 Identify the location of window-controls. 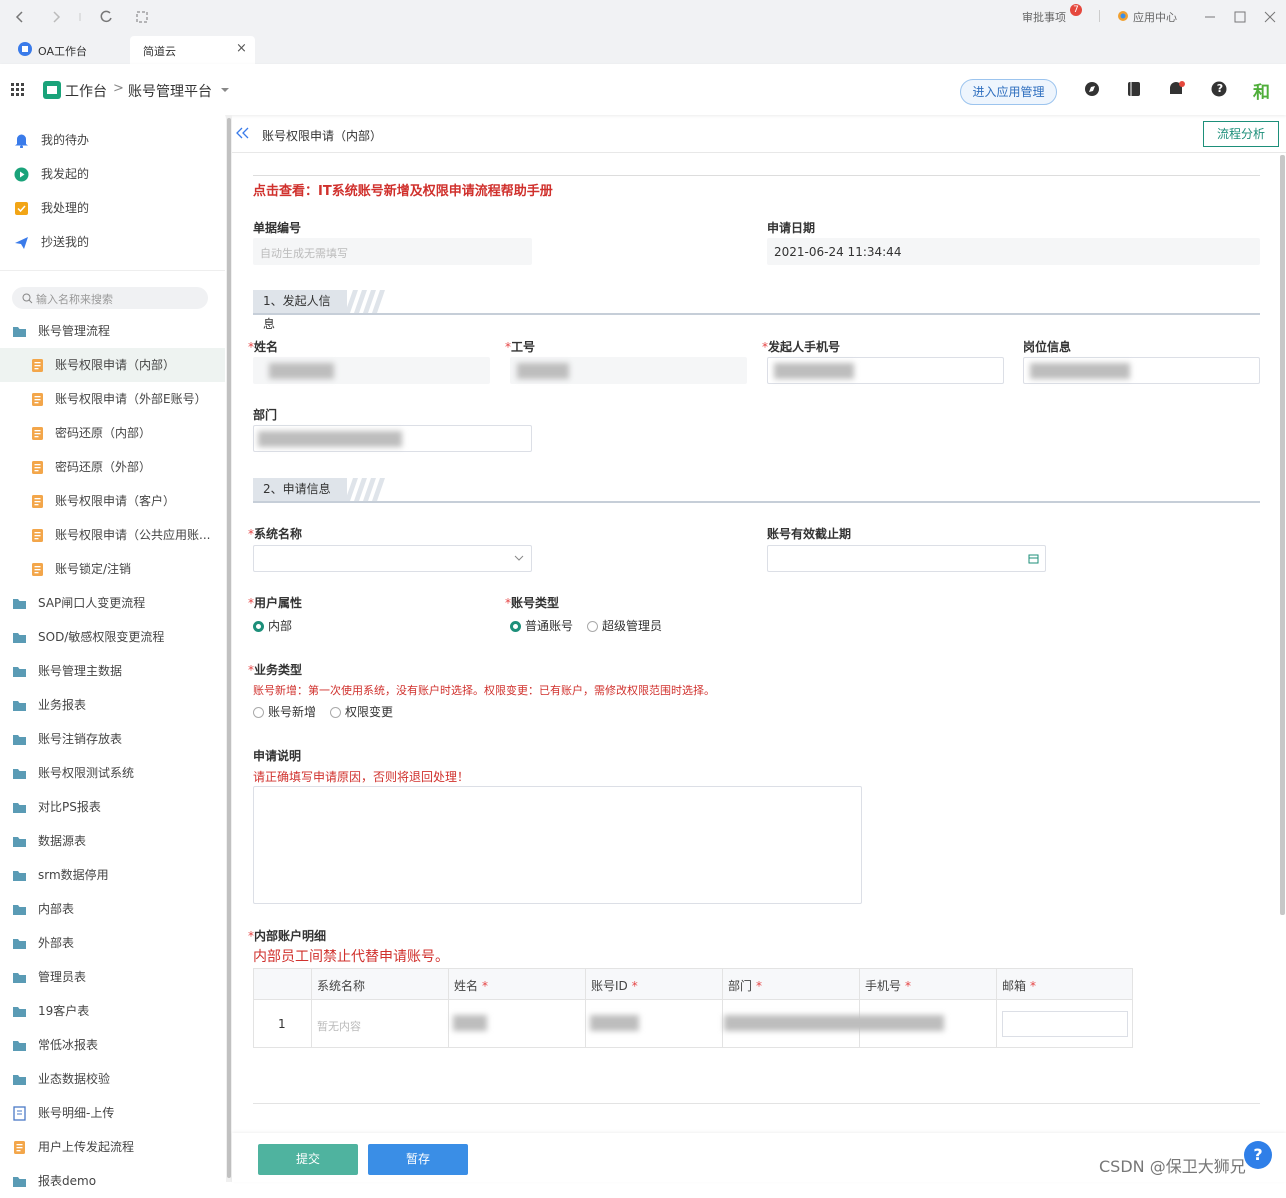
(1240, 17).